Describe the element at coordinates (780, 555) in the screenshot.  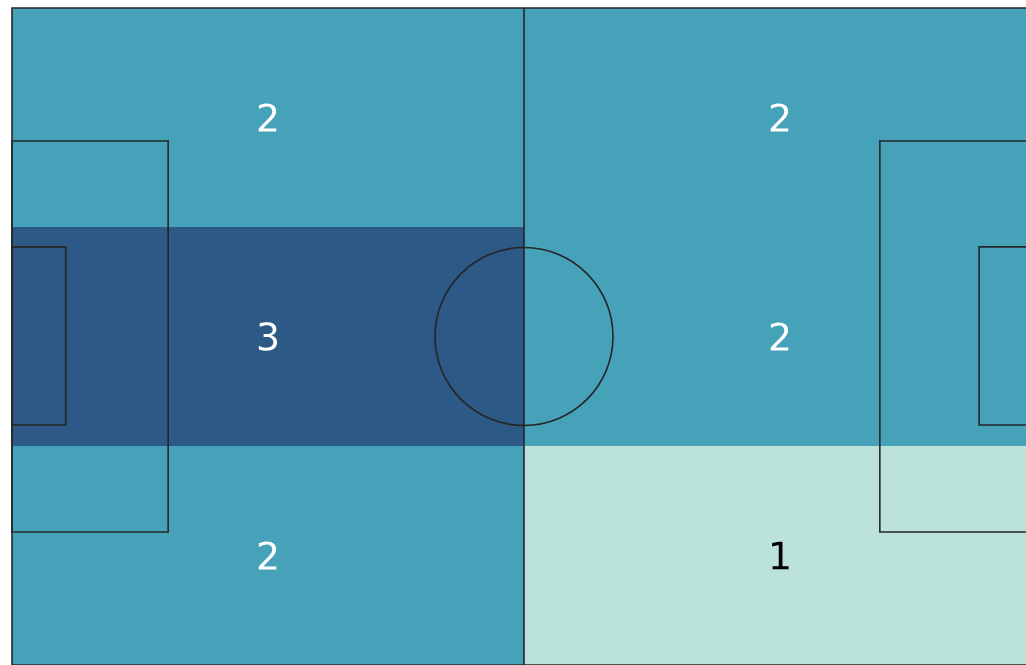
I see `data-label: 1` at that location.